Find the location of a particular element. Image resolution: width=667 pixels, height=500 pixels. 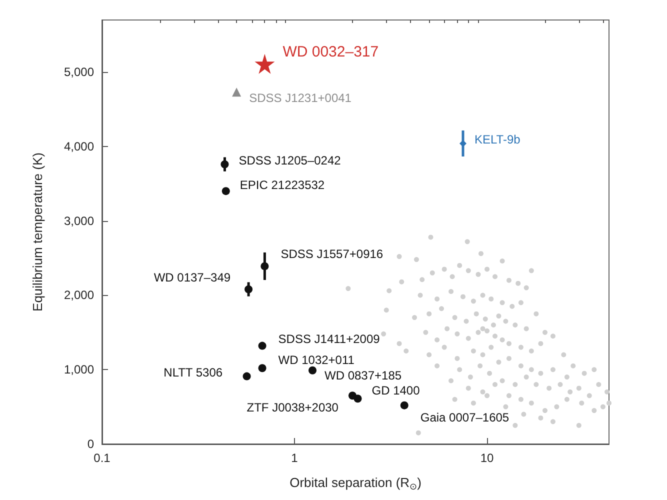

data-label: WD 0837+185 is located at coordinates (363, 375).